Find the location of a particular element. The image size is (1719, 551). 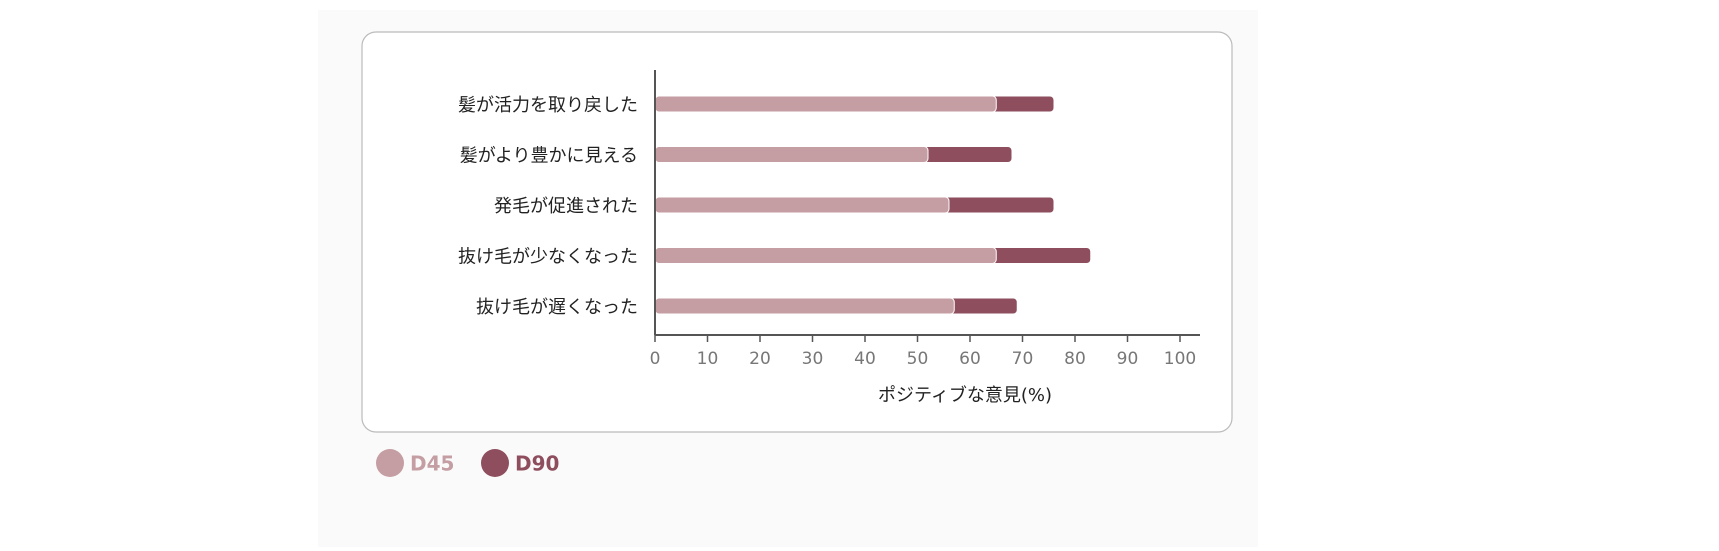

x-tick-label: 90 is located at coordinates (1128, 359).